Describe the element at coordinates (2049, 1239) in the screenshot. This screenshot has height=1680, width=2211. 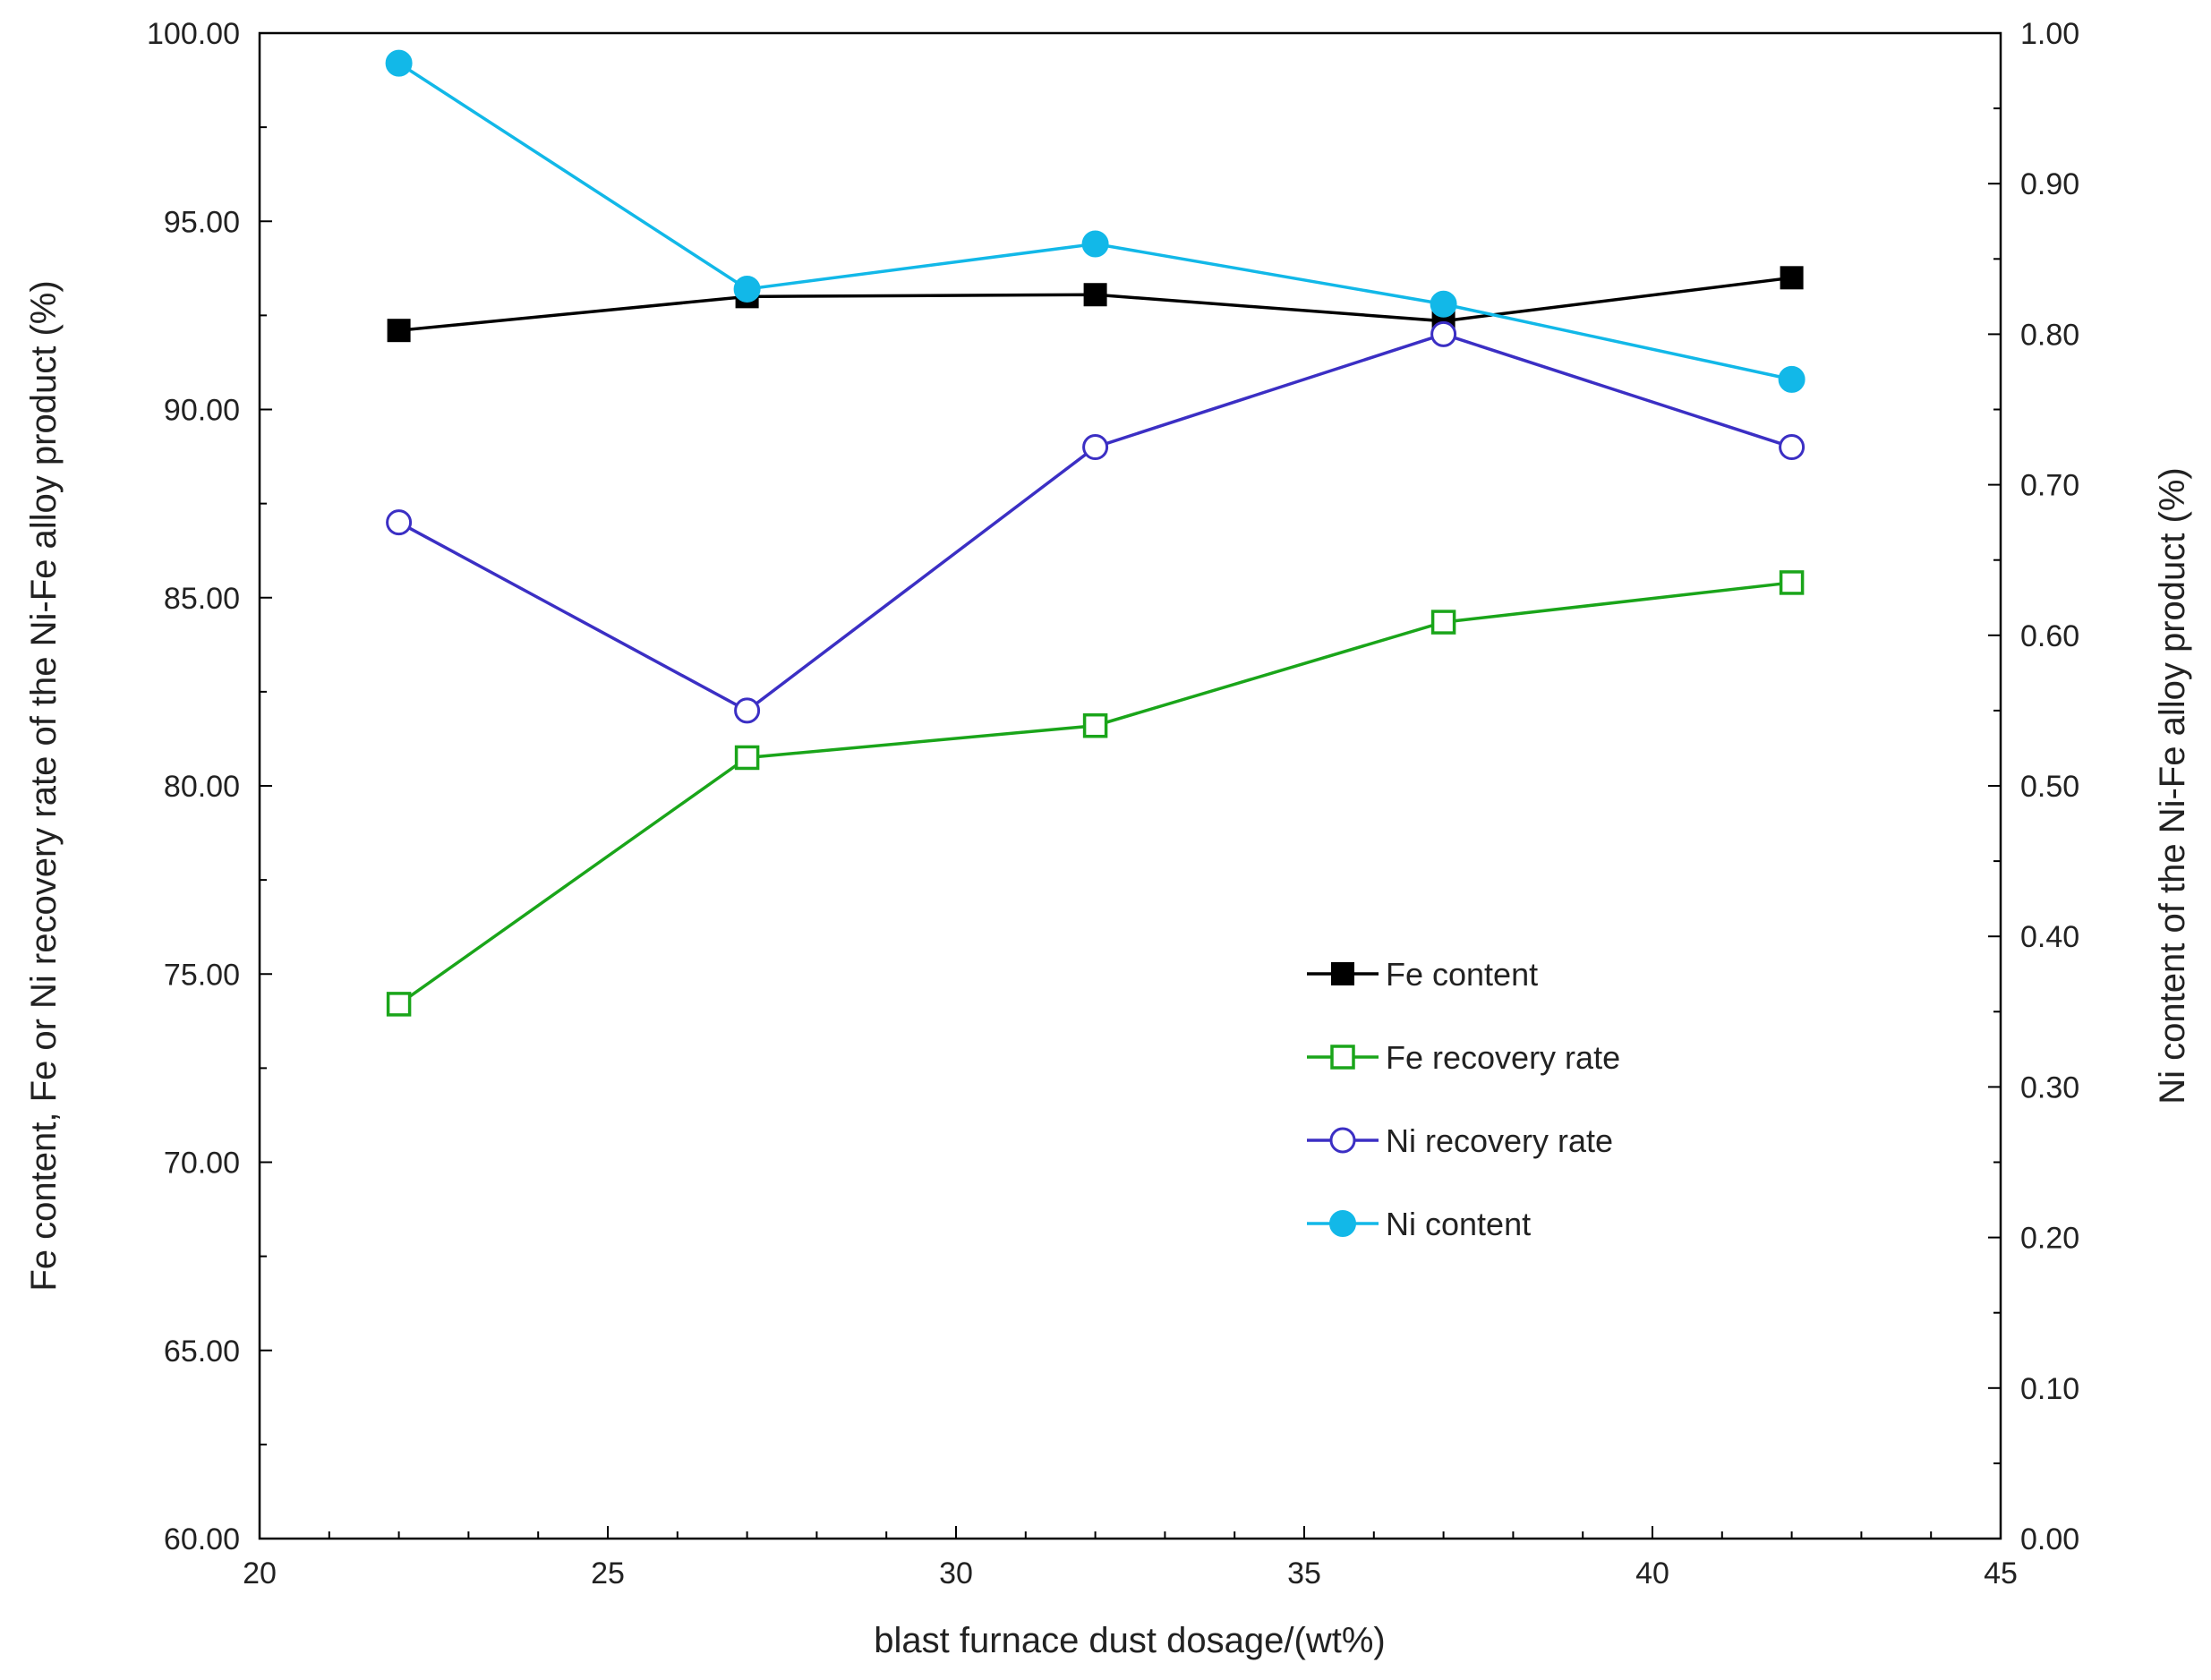
I see `right-tick-label: 0.20` at that location.